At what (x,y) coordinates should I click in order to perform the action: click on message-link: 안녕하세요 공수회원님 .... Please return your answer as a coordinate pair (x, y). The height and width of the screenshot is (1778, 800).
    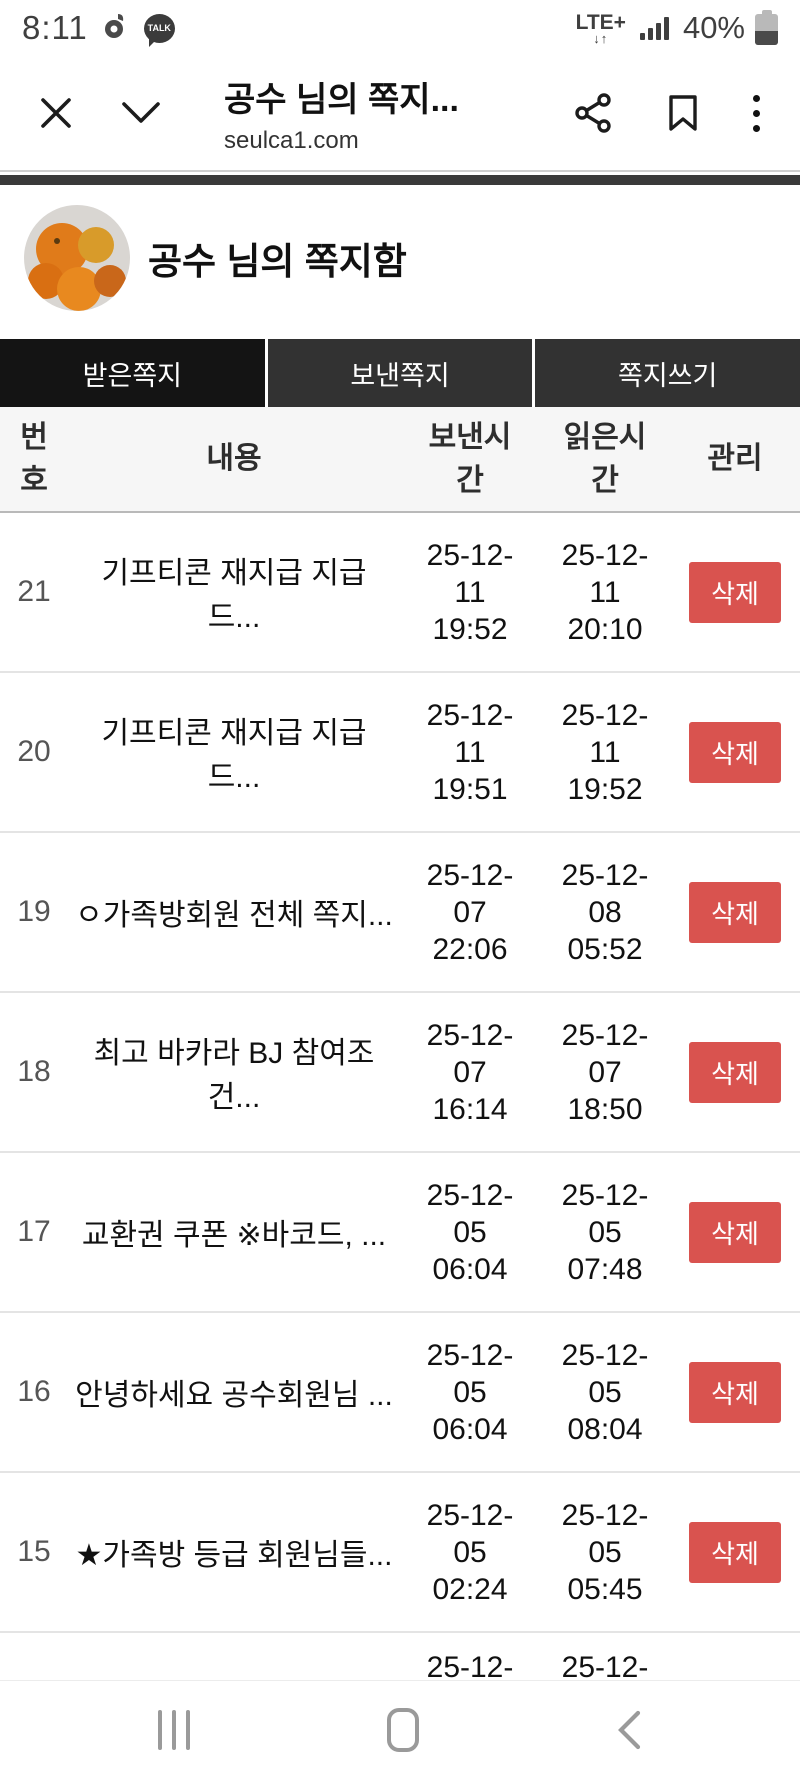
    Looking at the image, I should click on (234, 1395).